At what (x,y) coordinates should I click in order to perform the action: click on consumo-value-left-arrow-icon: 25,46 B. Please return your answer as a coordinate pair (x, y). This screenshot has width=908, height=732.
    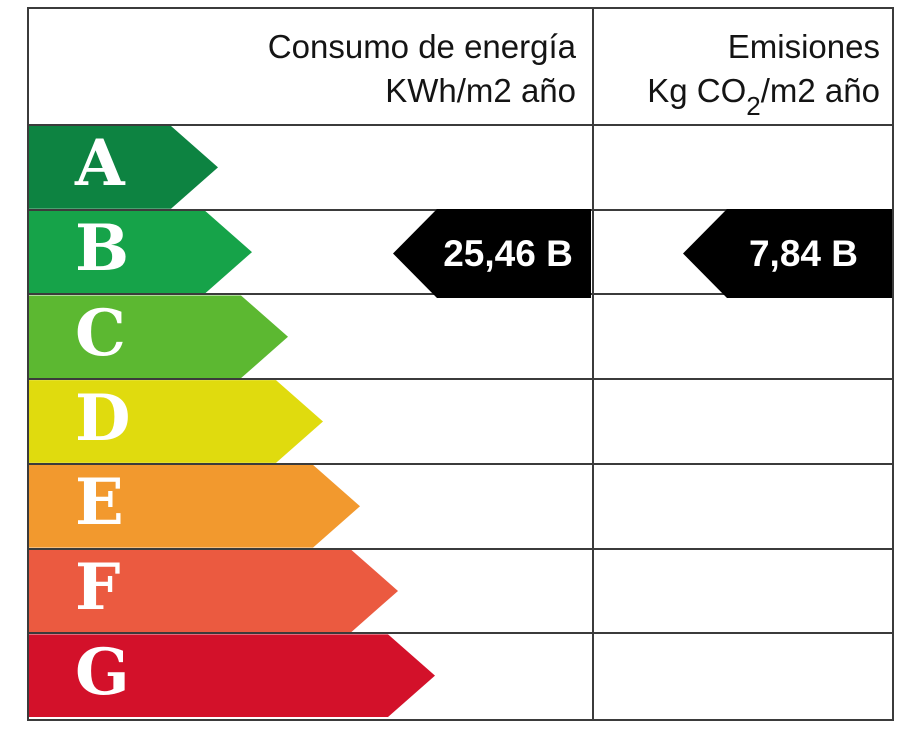
    Looking at the image, I should click on (492, 253).